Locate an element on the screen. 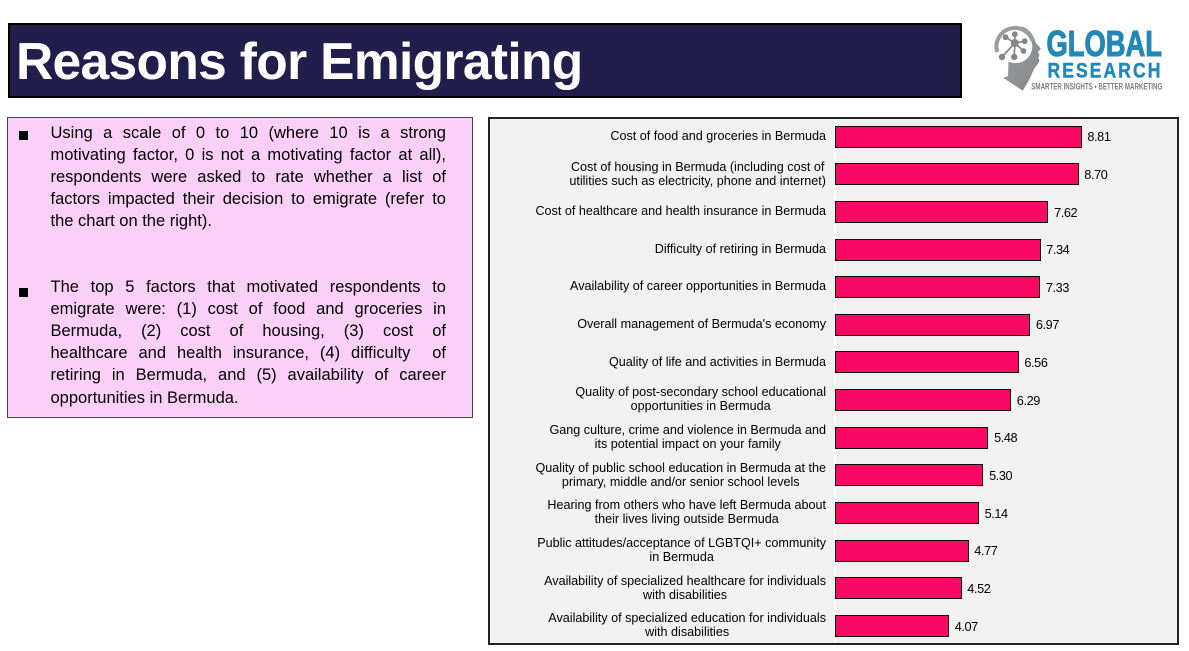 The height and width of the screenshot is (651, 1189). svg-text:SMARTER INSIGHTS • BETTER MARK: SMARTER INSIGHTS • BETTER MARKETING is located at coordinates (1096, 87).